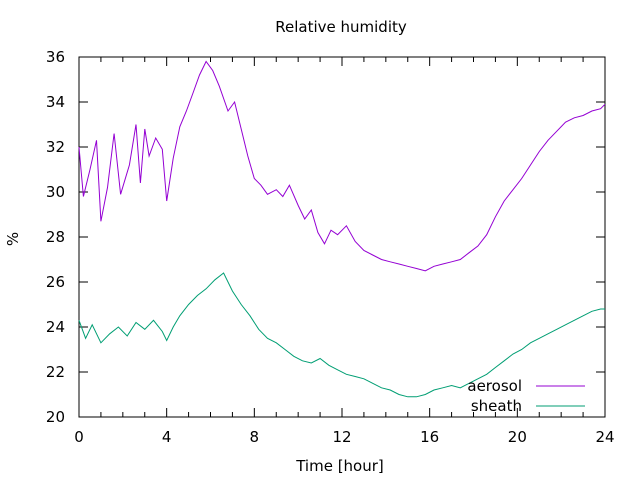 The width and height of the screenshot is (640, 480). What do you see at coordinates (55, 282) in the screenshot?
I see `y-tick-label: 26` at bounding box center [55, 282].